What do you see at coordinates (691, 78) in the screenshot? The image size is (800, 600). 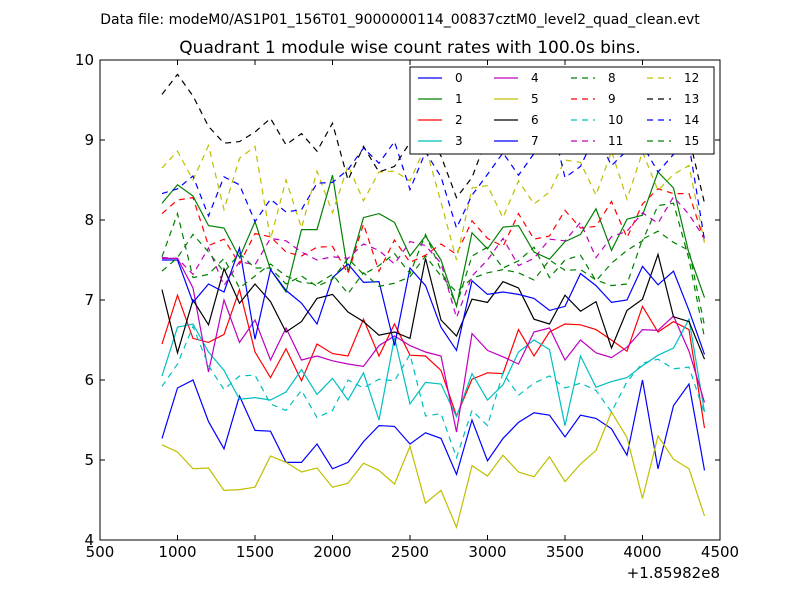 I see `legend-label-12: 12` at bounding box center [691, 78].